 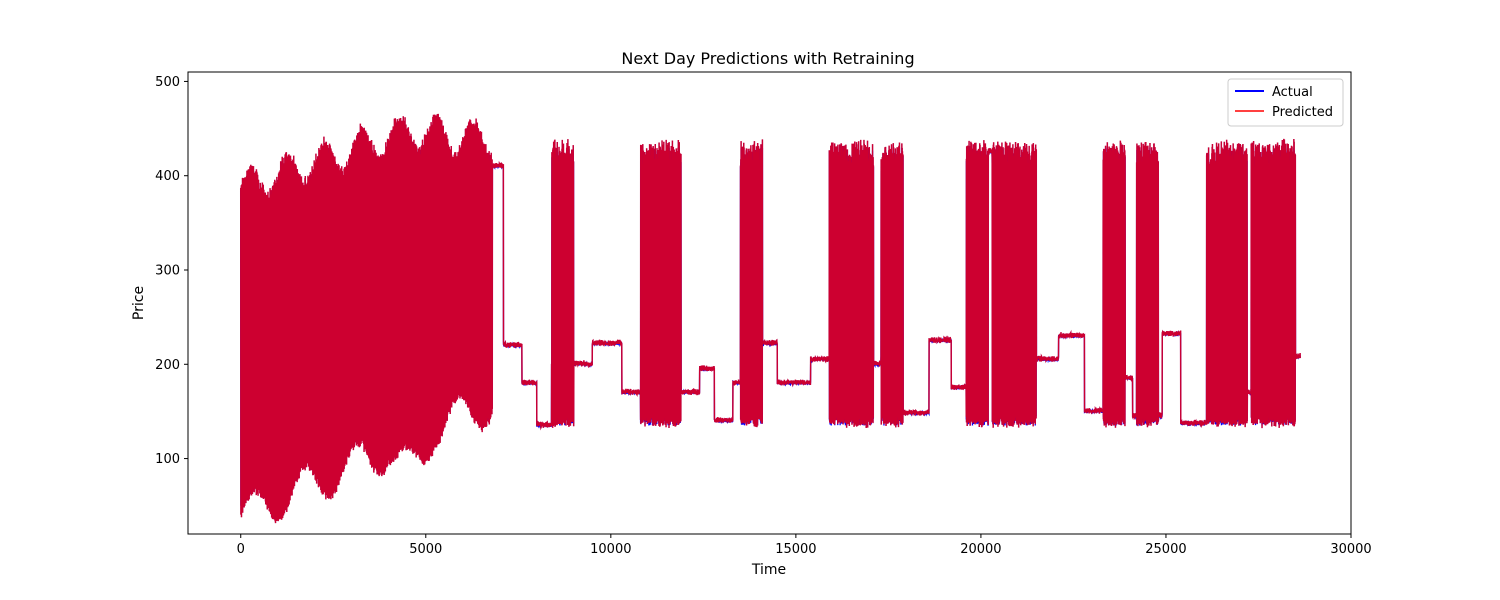 I want to click on y-axis: 100 200 300 400 500, so click(x=171, y=271).